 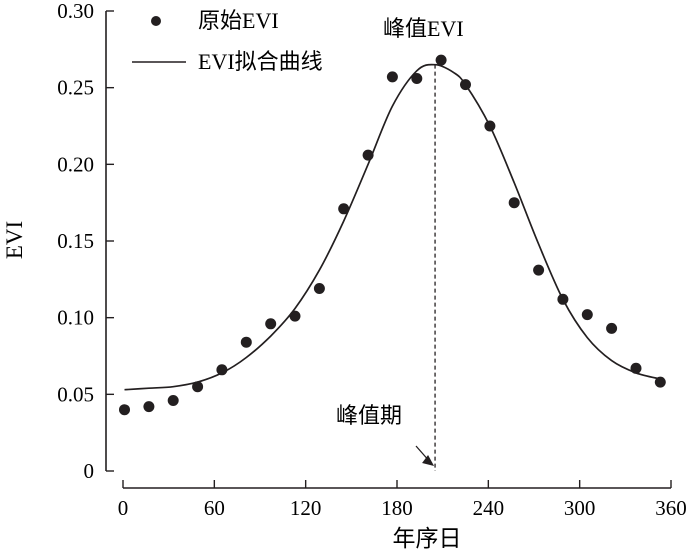 I want to click on annotation-peak-evi: 峰值EVI, so click(x=423, y=28).